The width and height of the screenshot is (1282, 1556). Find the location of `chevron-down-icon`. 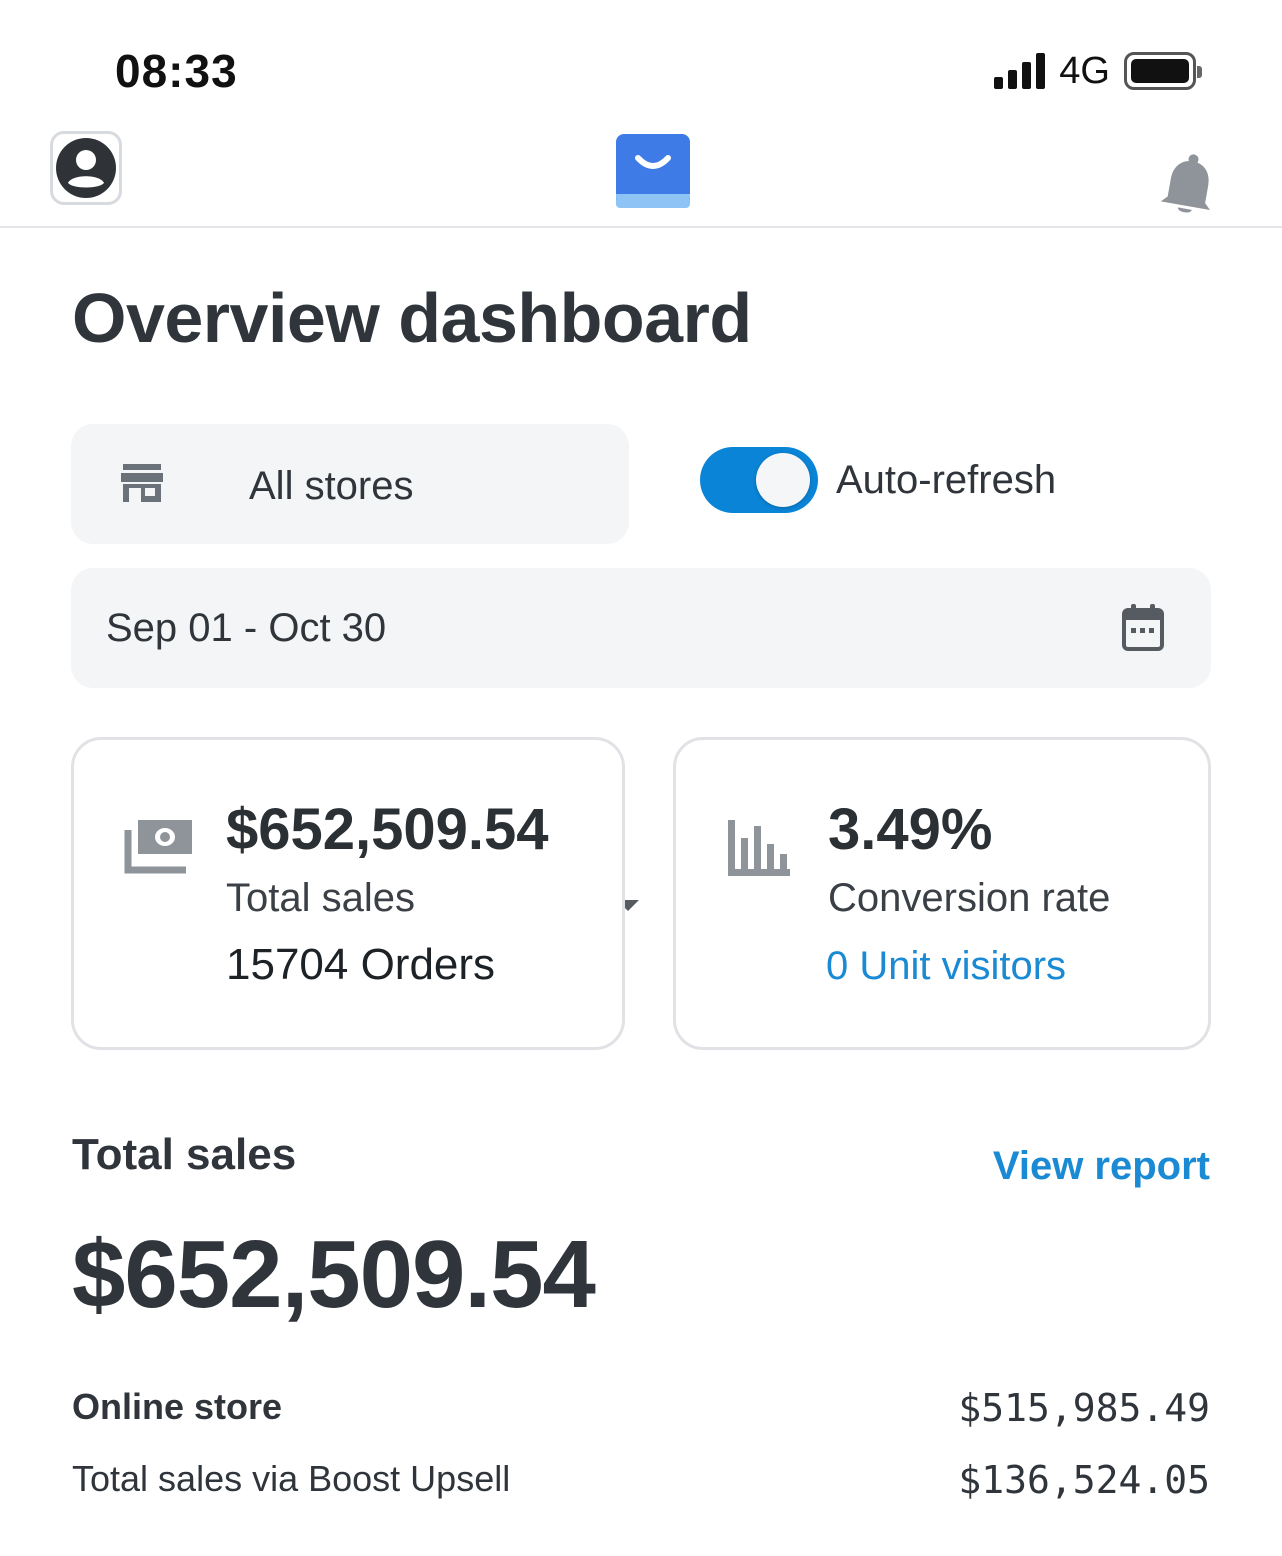

chevron-down-icon is located at coordinates (628, 905).